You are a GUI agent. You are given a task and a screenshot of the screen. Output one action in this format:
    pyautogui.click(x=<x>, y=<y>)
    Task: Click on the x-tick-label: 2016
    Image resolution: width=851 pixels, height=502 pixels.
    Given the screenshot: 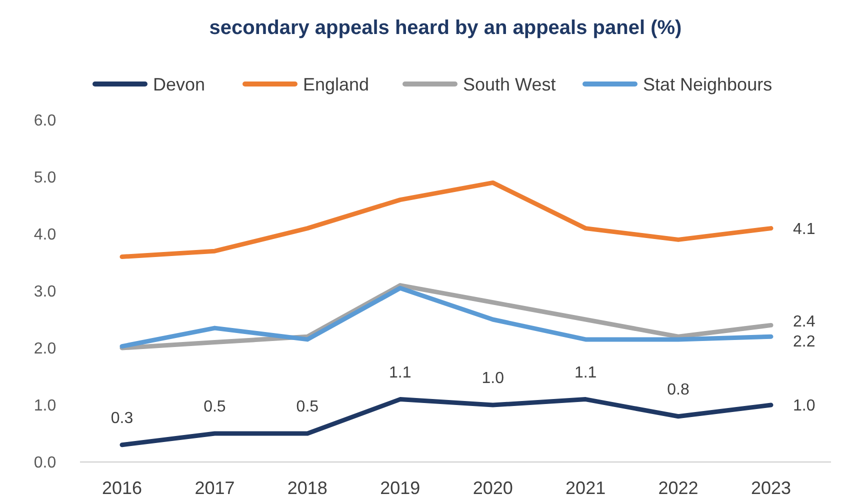 What is the action you would take?
    pyautogui.click(x=122, y=488)
    